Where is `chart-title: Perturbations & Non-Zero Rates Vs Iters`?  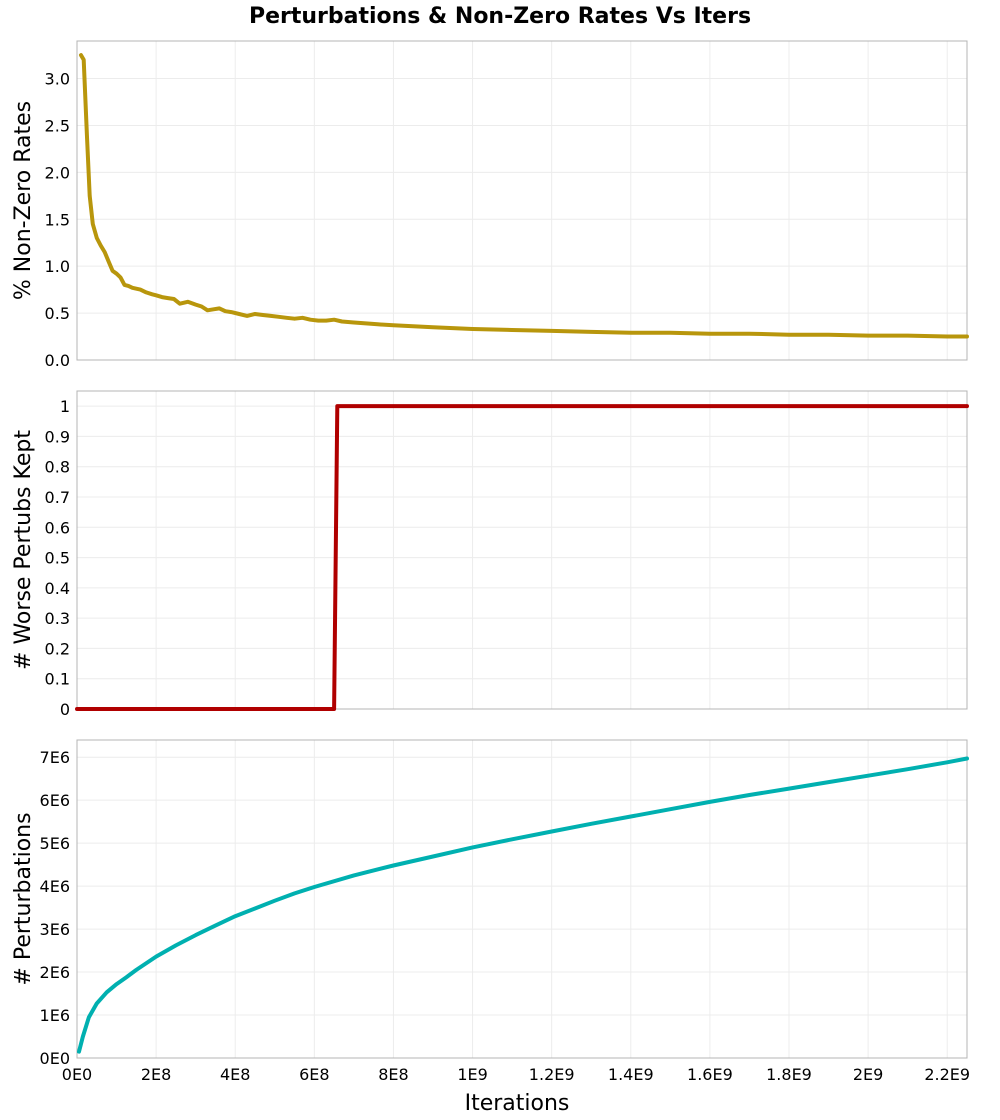
chart-title: Perturbations & Non-Zero Rates Vs Iters is located at coordinates (500, 16).